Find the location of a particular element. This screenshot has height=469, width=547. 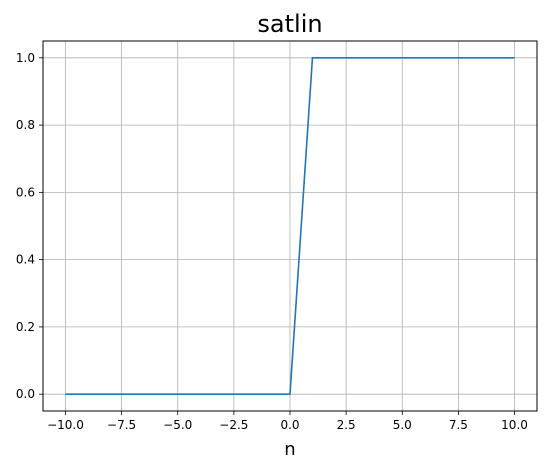

x-tick-label: 10.0 is located at coordinates (514, 425).